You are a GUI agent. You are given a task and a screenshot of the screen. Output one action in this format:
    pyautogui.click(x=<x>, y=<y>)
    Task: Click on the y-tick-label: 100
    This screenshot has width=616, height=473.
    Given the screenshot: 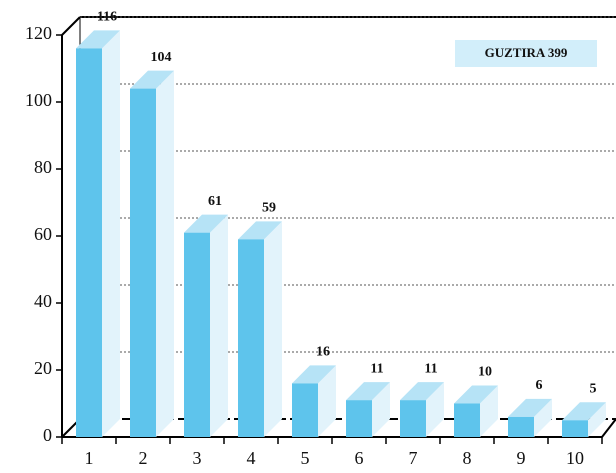 What is the action you would take?
    pyautogui.click(x=38, y=100)
    